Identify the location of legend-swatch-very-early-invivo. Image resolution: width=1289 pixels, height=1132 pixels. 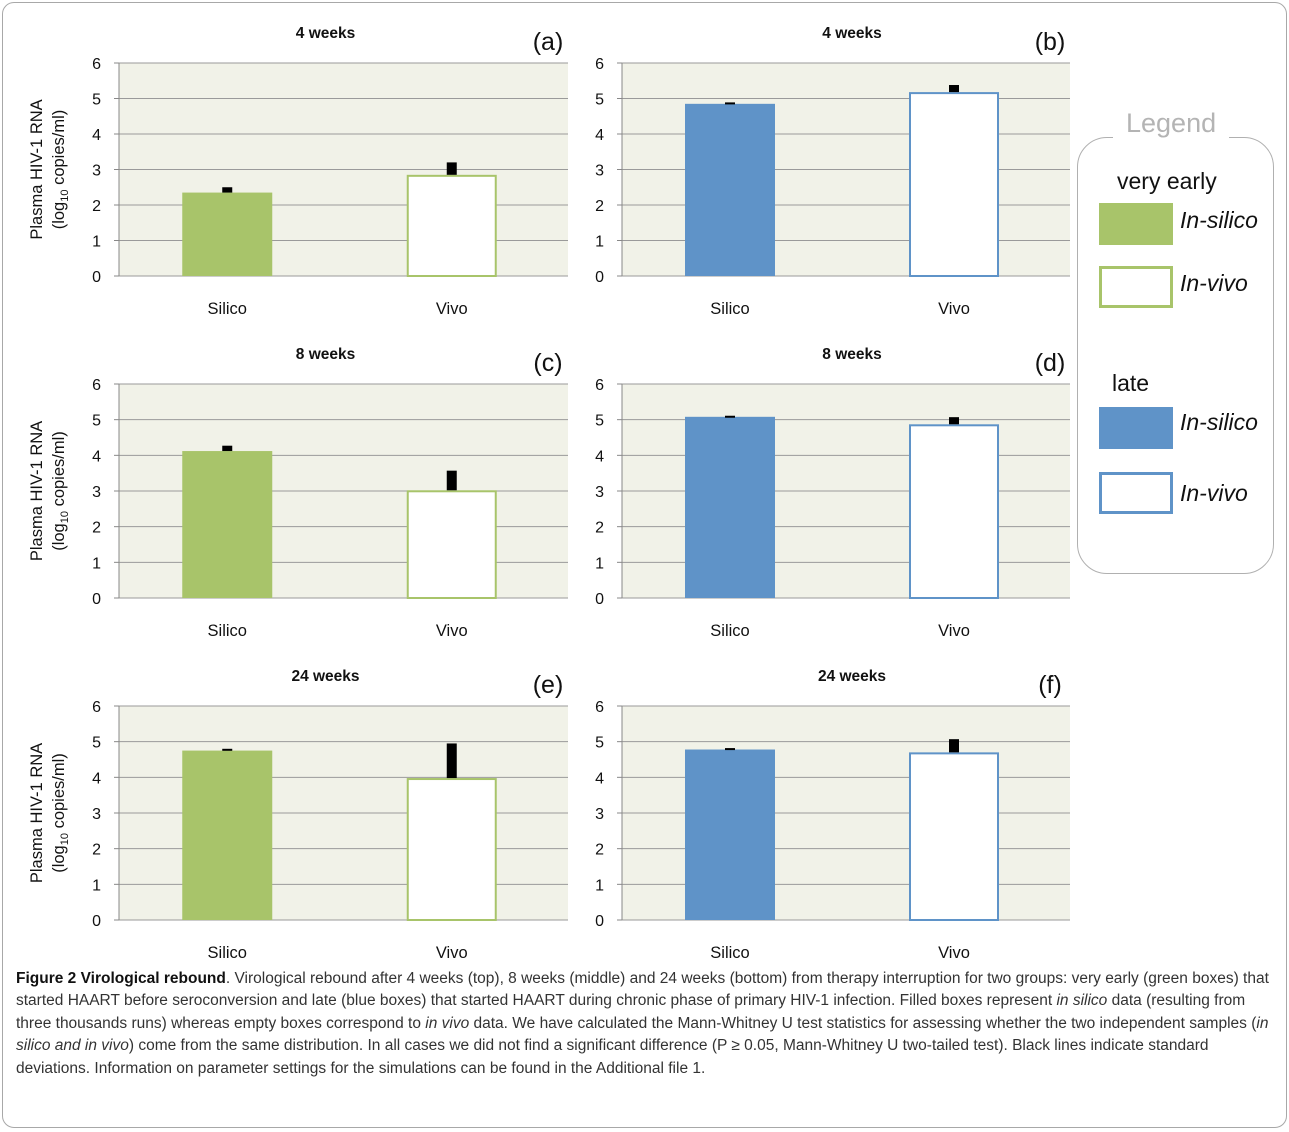
(1136, 287).